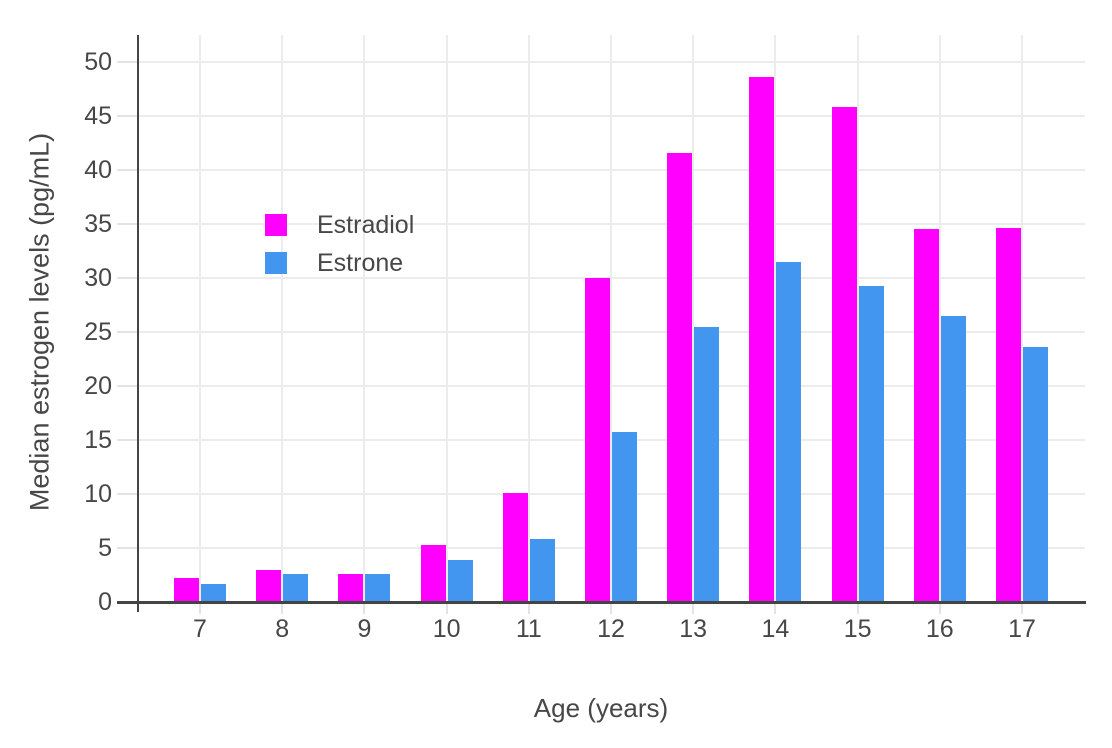  What do you see at coordinates (528, 629) in the screenshot?
I see `x-tick-label: 11` at bounding box center [528, 629].